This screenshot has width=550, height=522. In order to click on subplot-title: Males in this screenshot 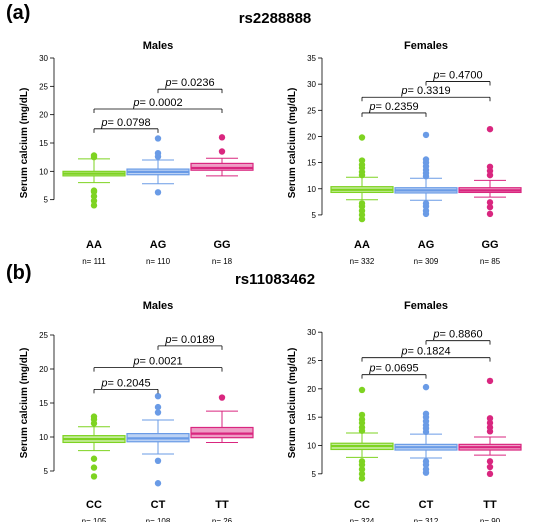, I will do `click(158, 306)`.